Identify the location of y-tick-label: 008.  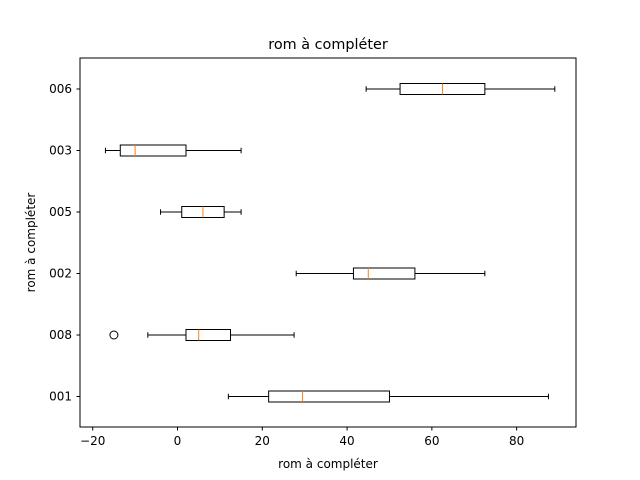
(60, 335).